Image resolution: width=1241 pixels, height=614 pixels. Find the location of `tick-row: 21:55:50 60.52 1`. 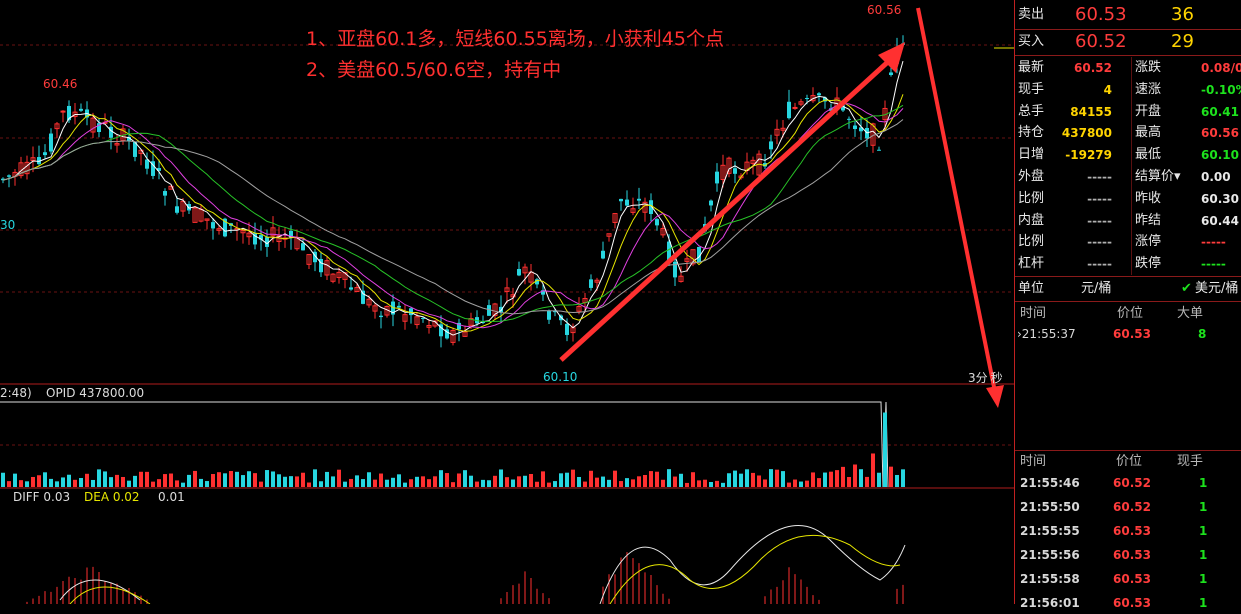

tick-row: 21:55:50 60.52 1 is located at coordinates (1128, 507).